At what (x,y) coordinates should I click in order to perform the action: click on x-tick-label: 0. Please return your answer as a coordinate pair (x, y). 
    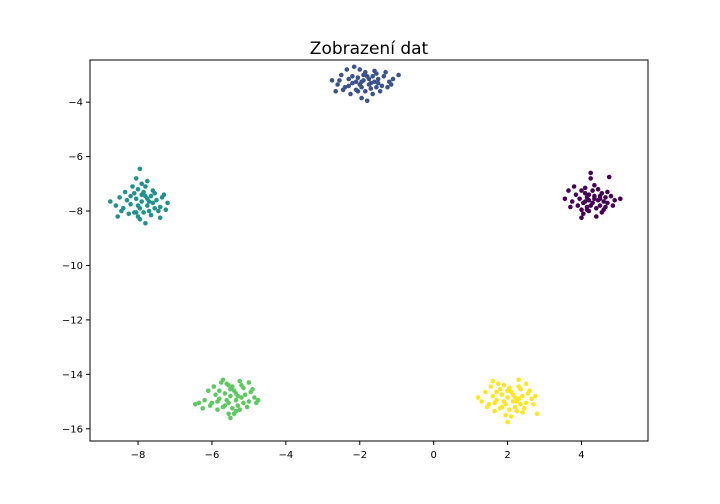
    Looking at the image, I should click on (433, 455).